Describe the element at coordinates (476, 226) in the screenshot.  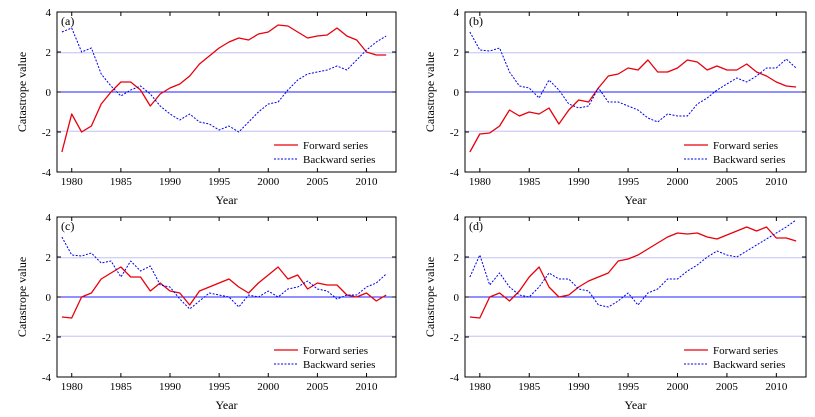
I see `panel-label: (d)` at that location.